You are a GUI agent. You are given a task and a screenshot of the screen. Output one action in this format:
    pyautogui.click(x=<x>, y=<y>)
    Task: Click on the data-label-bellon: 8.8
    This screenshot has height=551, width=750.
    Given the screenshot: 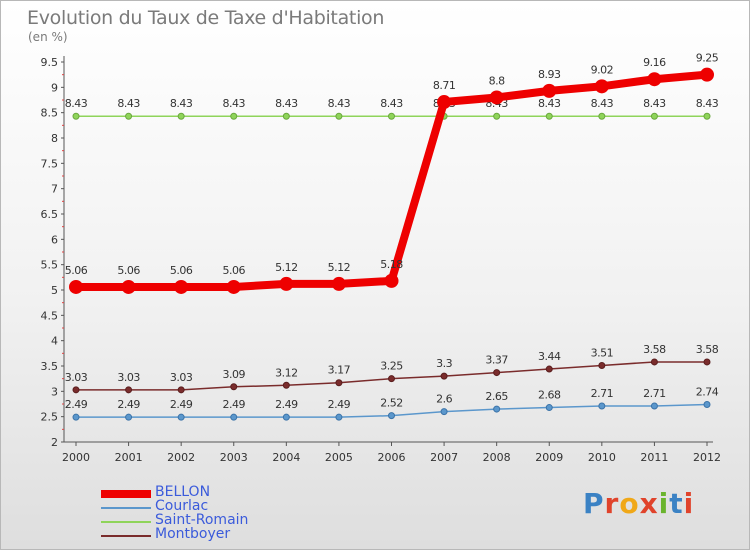 What is the action you would take?
    pyautogui.click(x=497, y=80)
    